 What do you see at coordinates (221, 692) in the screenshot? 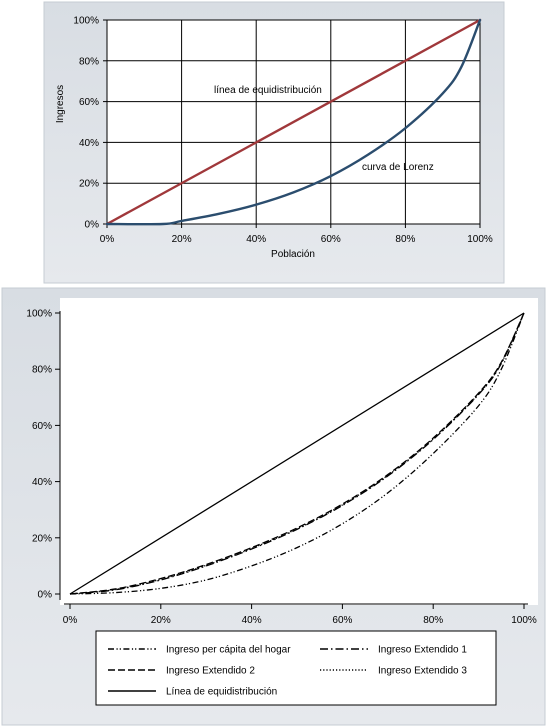
I see `legend-label: Línea de equidistribución` at bounding box center [221, 692].